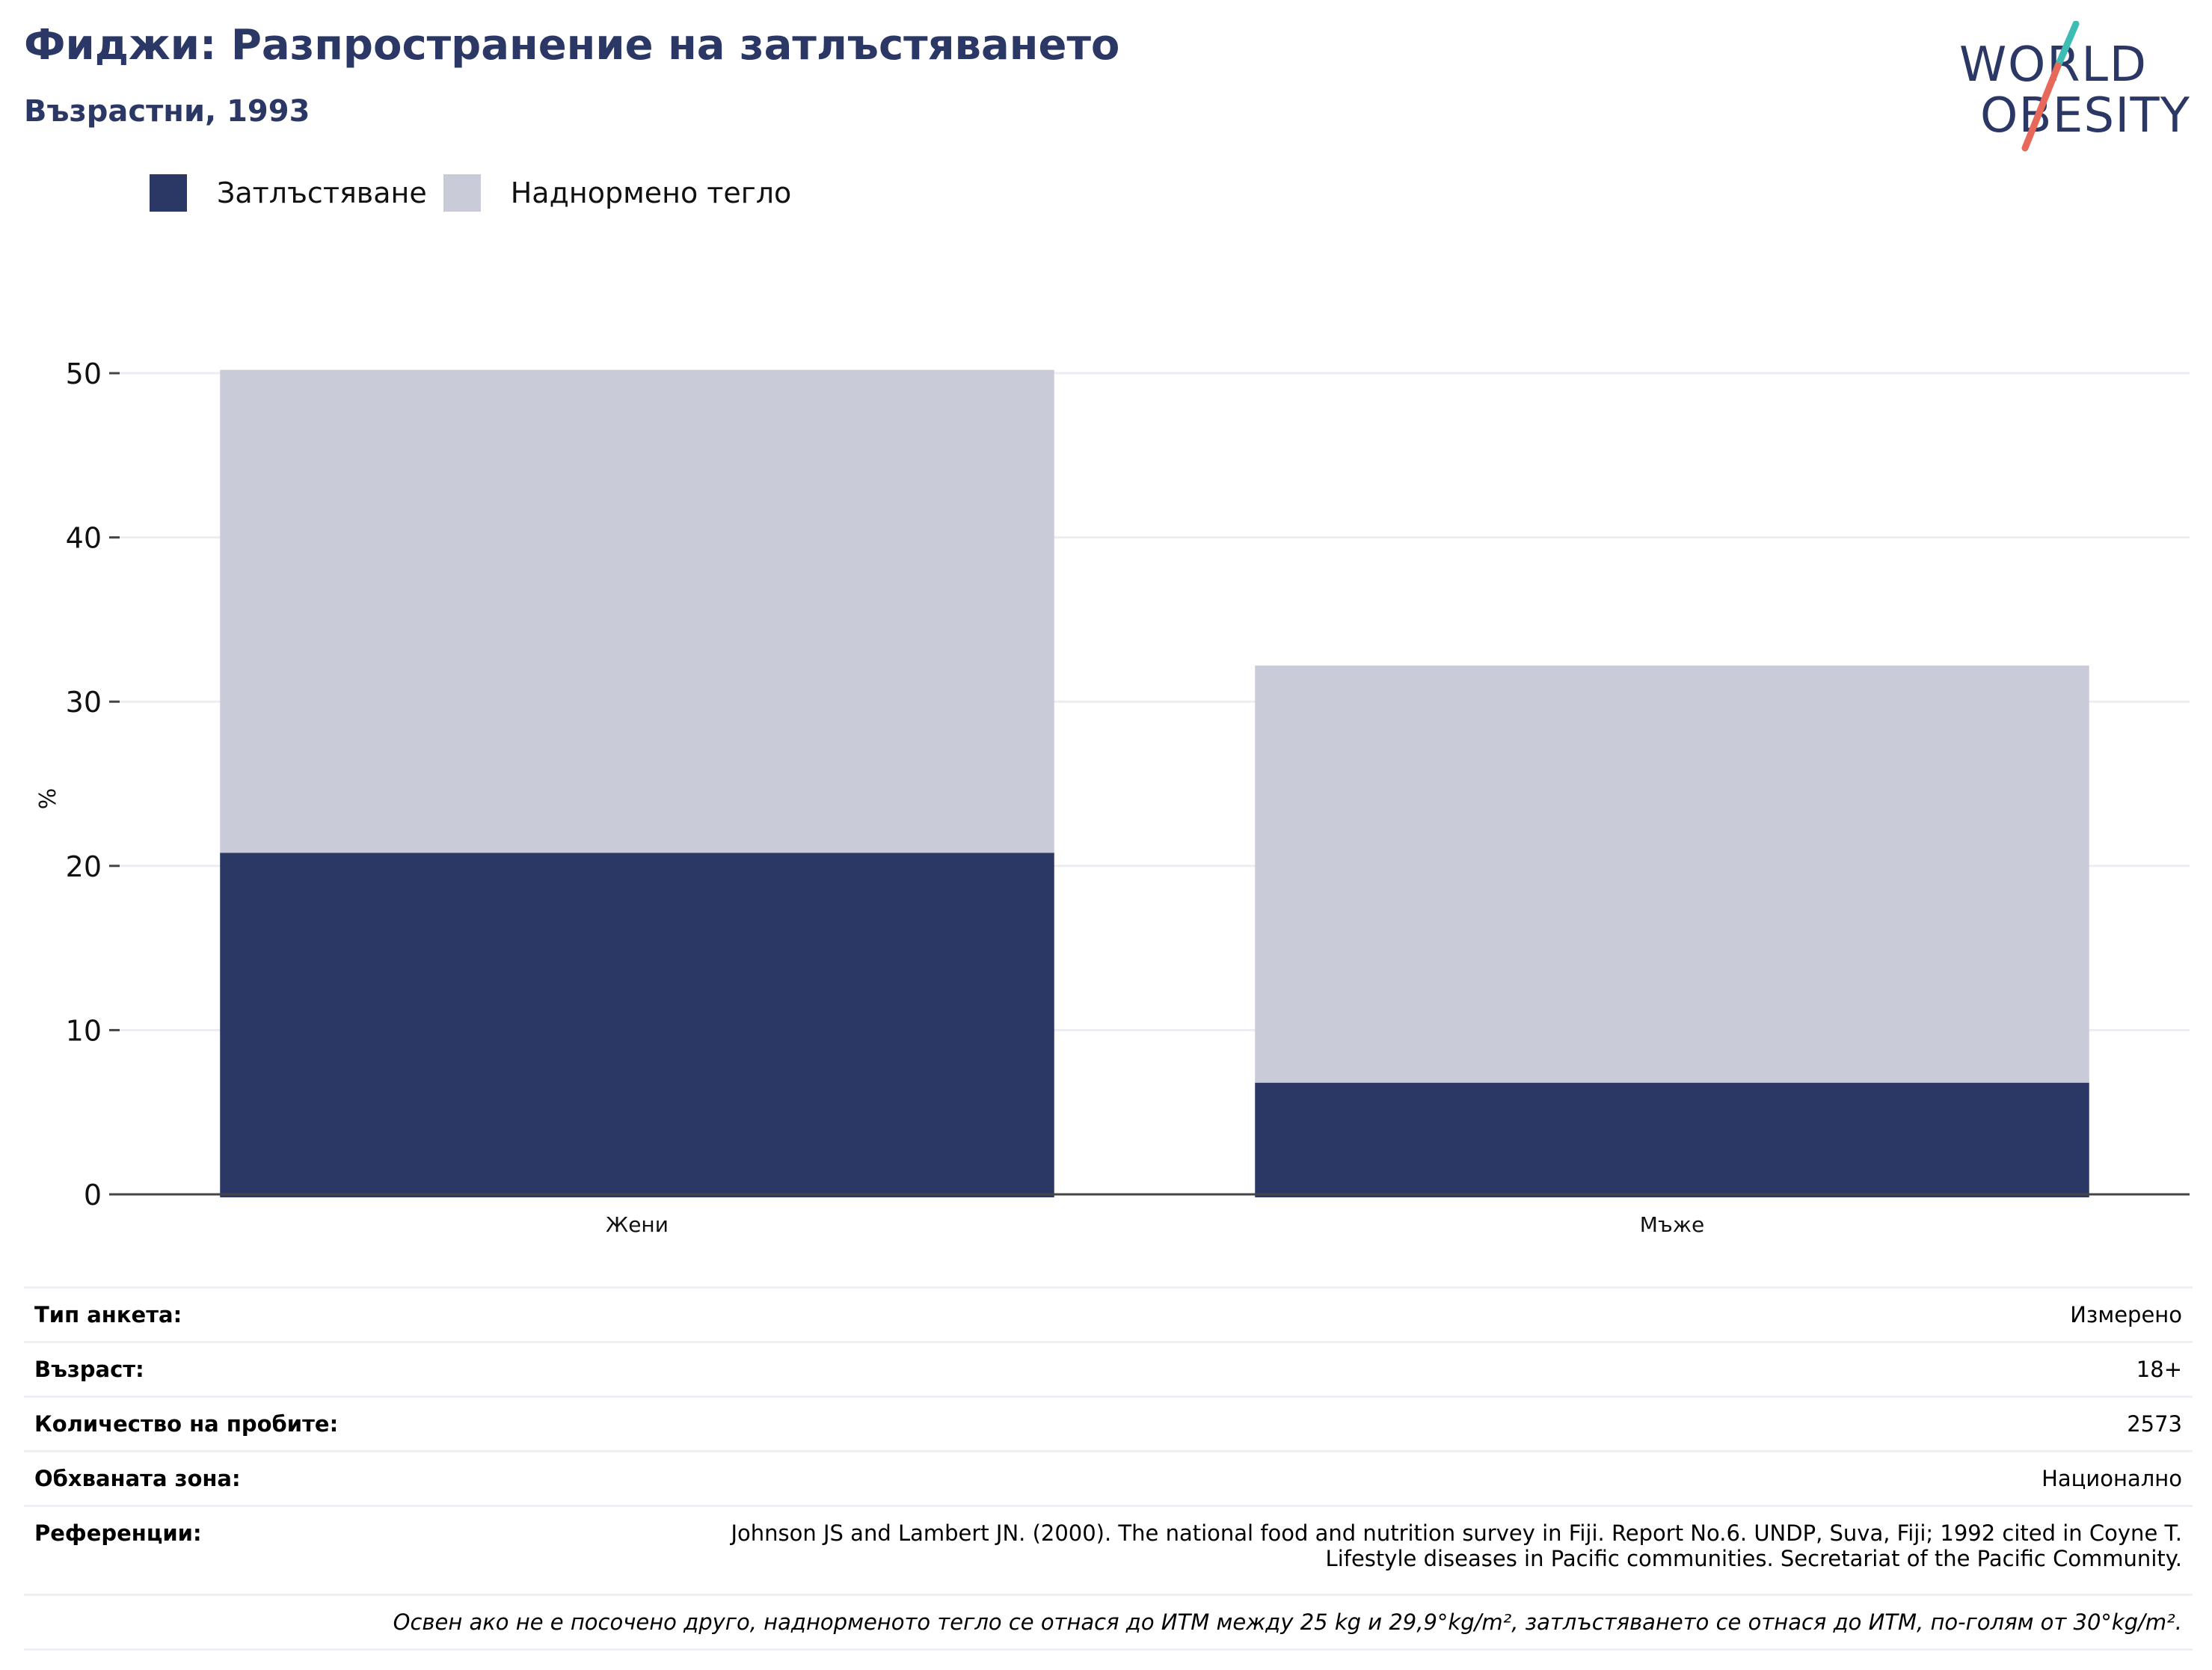  Describe the element at coordinates (1380, 1424) in the screenshot. I see `info-value: 2573` at that location.